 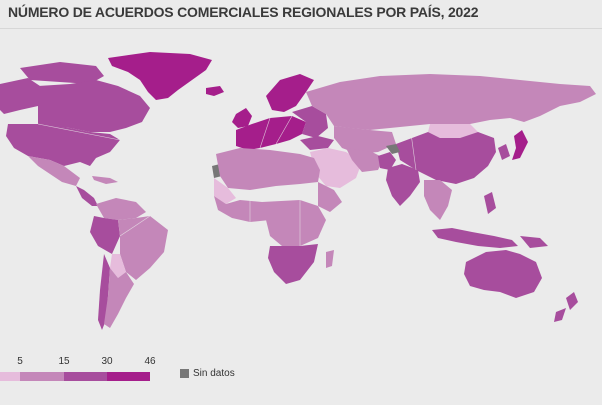 I want to click on japan, so click(x=520, y=145).